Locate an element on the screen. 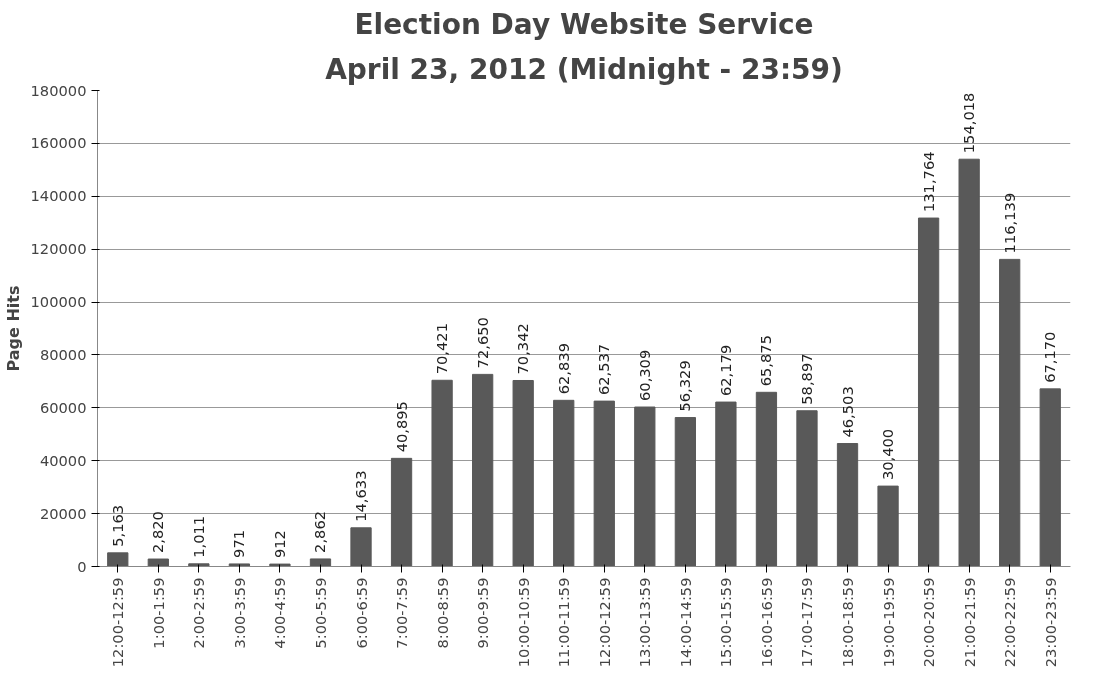 Image resolution: width=1112 pixels, height=681 pixels. x-tick-label: 8:00-8:59 is located at coordinates (442, 613).